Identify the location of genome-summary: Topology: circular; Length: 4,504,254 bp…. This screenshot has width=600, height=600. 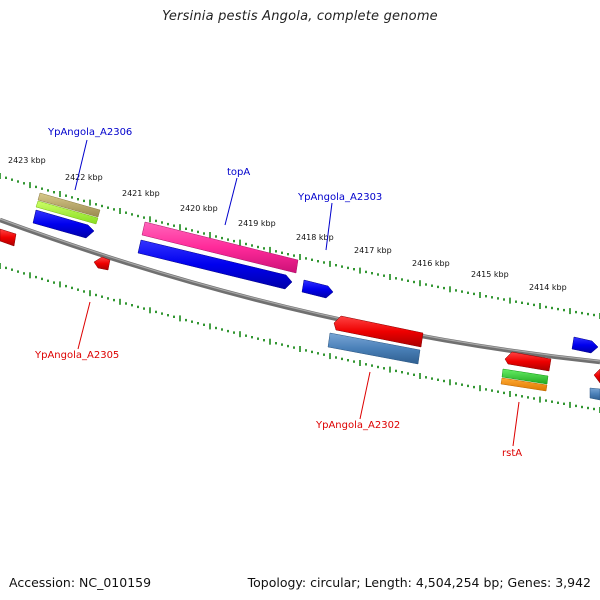
(419, 582).